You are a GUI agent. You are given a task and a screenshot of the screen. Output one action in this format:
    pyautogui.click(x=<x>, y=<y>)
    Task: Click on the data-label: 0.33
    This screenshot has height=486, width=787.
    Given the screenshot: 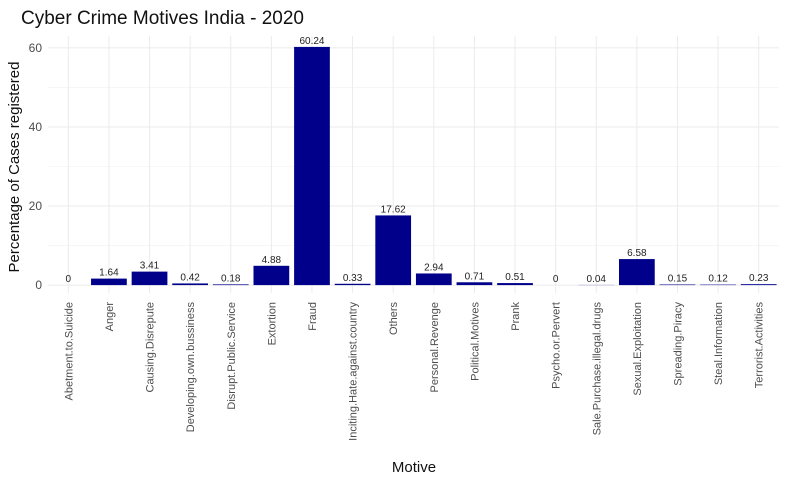 What is the action you would take?
    pyautogui.click(x=353, y=278)
    